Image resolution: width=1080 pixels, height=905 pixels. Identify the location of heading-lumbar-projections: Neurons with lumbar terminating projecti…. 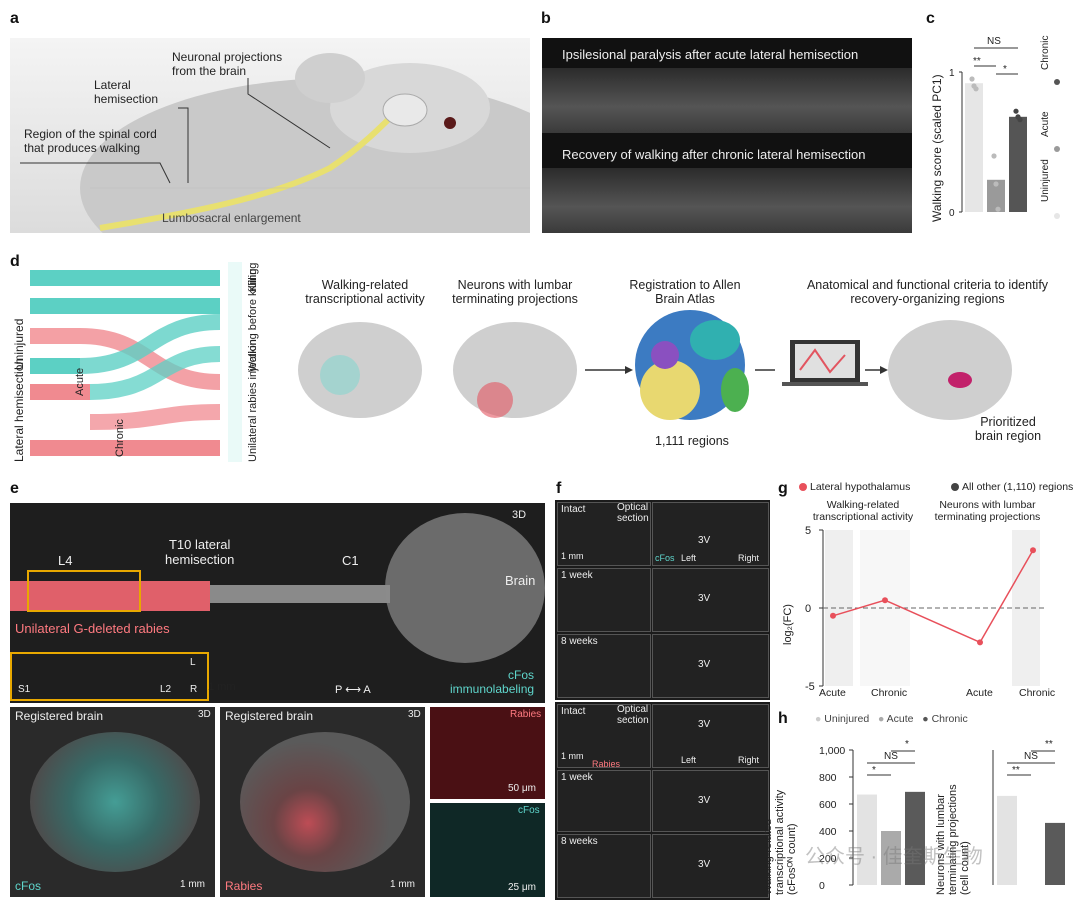
(515, 292).